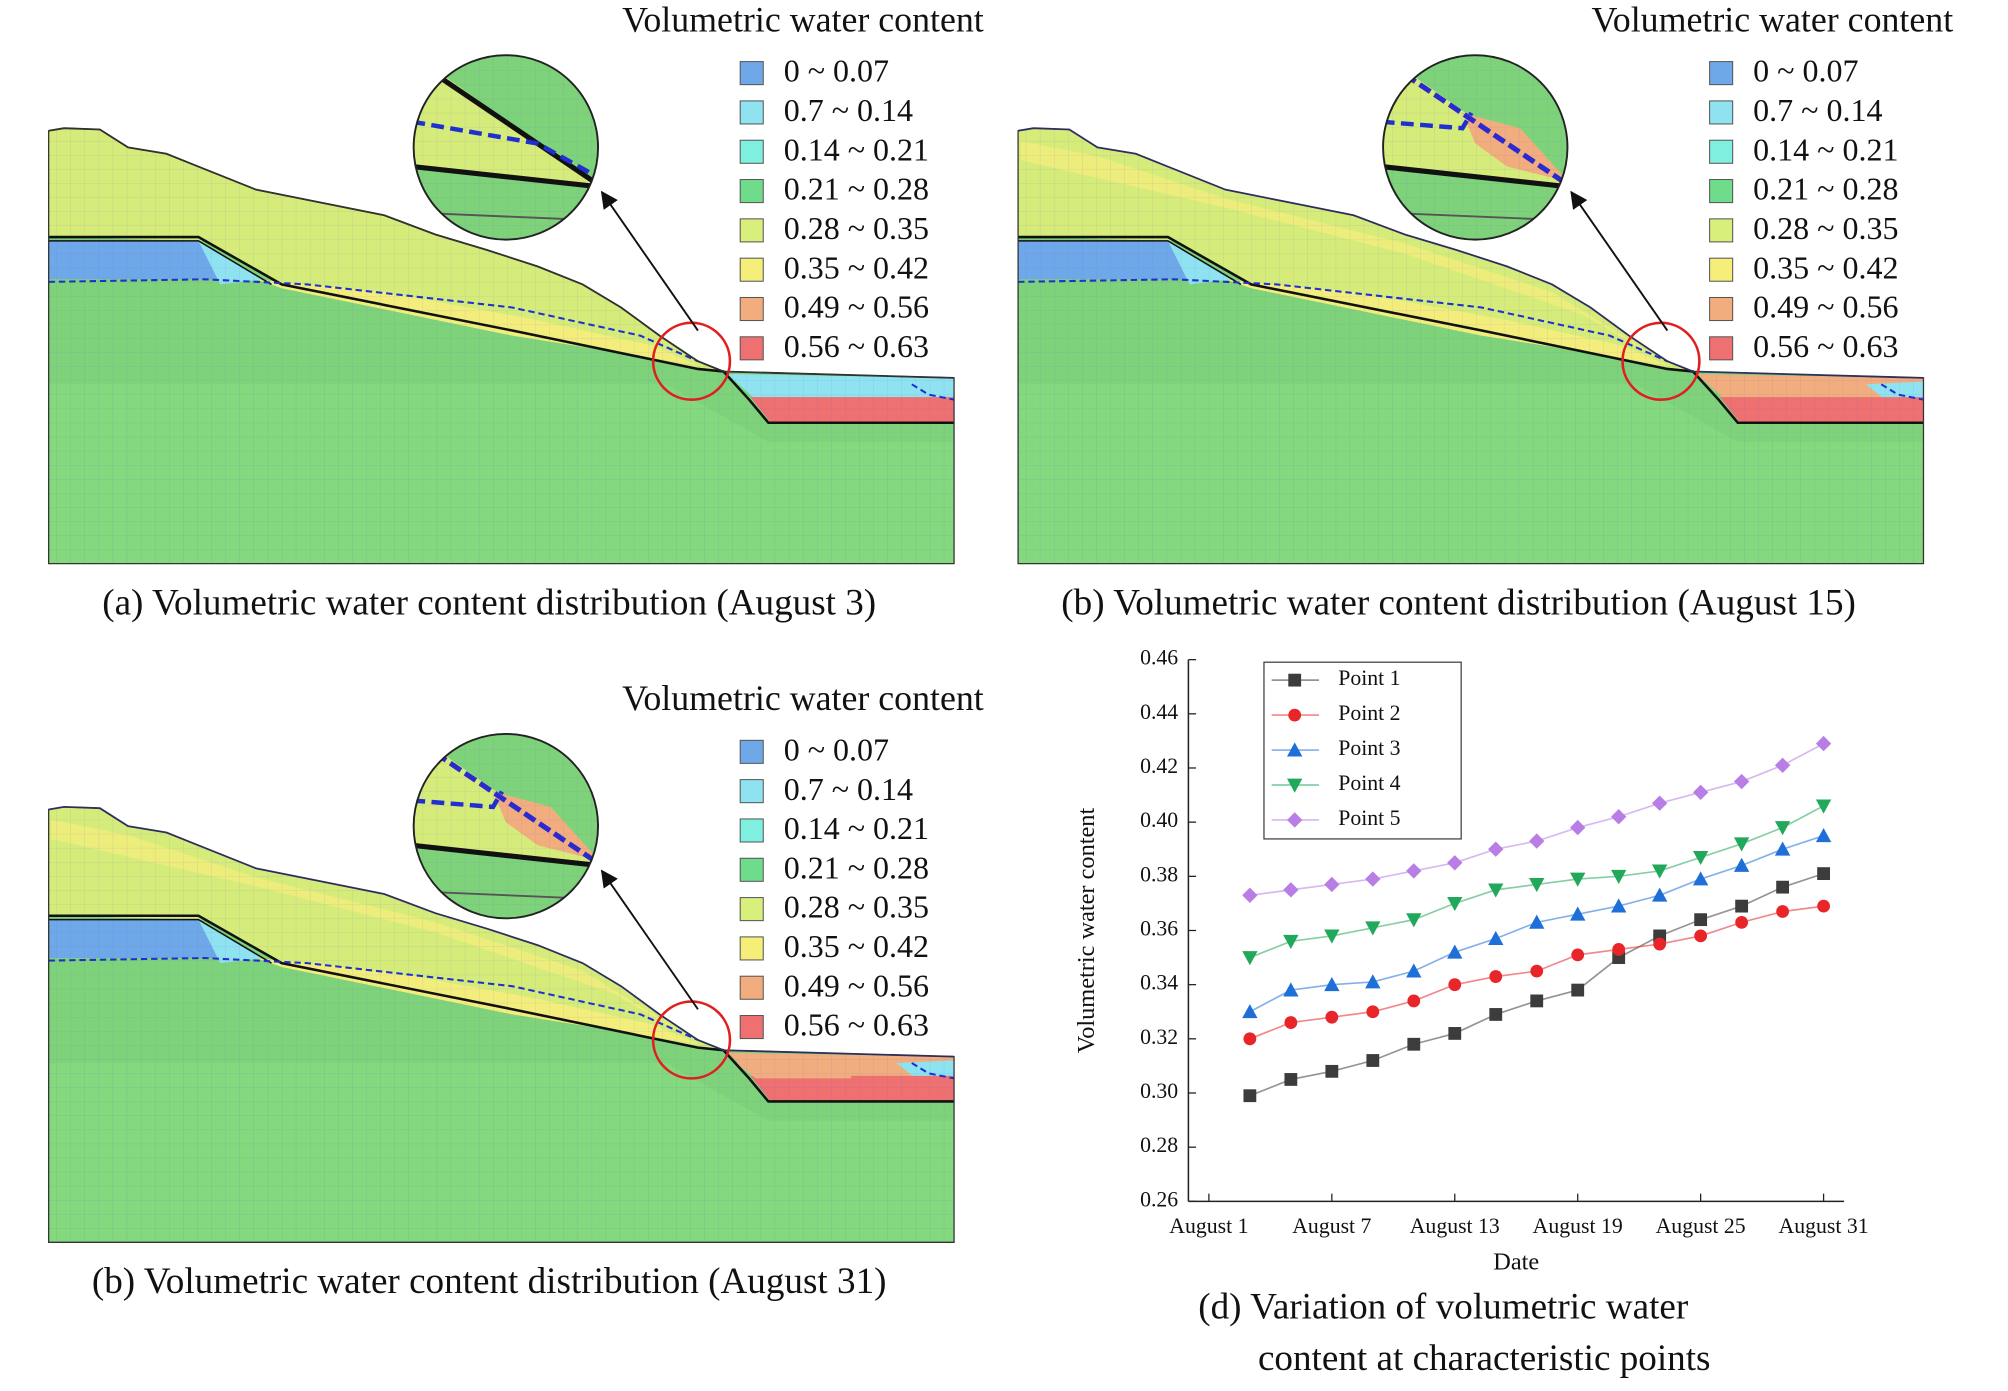 The width and height of the screenshot is (2008, 1391). What do you see at coordinates (856, 828) in the screenshot?
I see `legend-label: 0.14 ~ 0.21` at bounding box center [856, 828].